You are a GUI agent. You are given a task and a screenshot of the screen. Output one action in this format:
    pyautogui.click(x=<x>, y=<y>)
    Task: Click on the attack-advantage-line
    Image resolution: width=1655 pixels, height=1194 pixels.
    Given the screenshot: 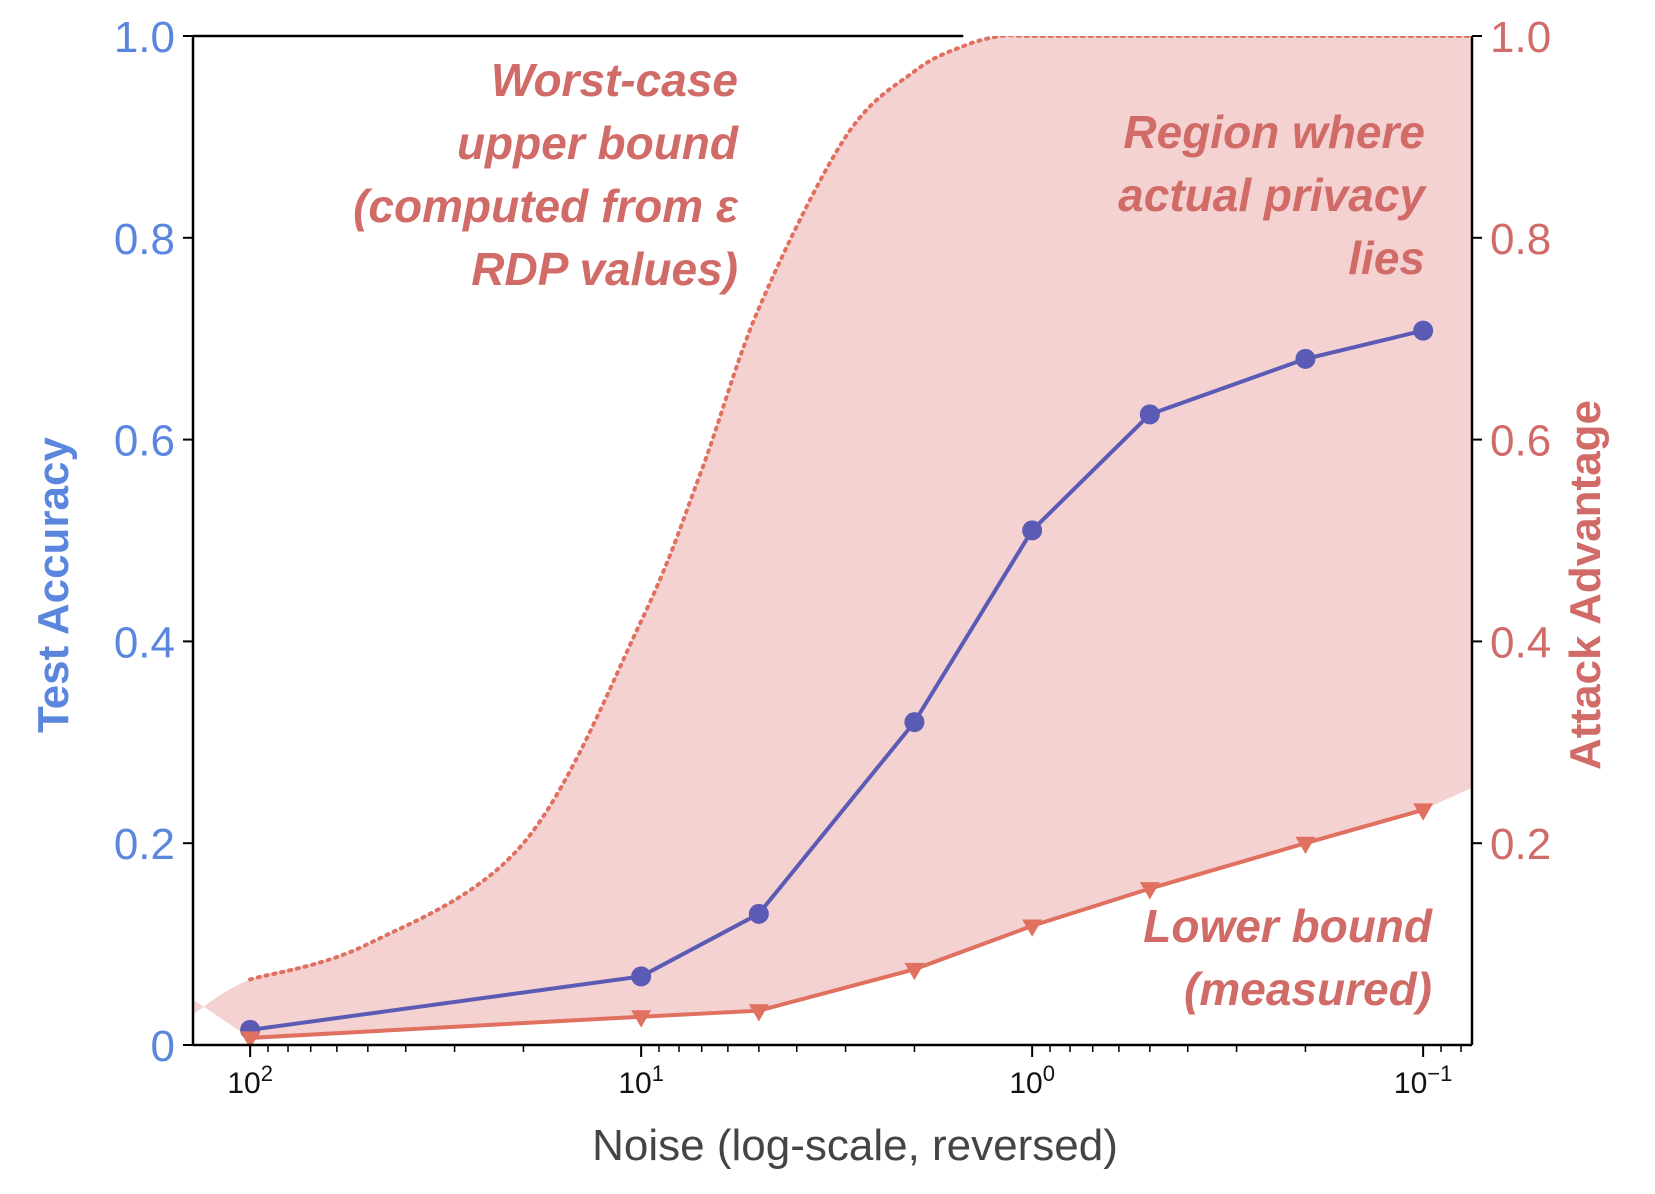 What is the action you would take?
    pyautogui.click(x=836, y=923)
    